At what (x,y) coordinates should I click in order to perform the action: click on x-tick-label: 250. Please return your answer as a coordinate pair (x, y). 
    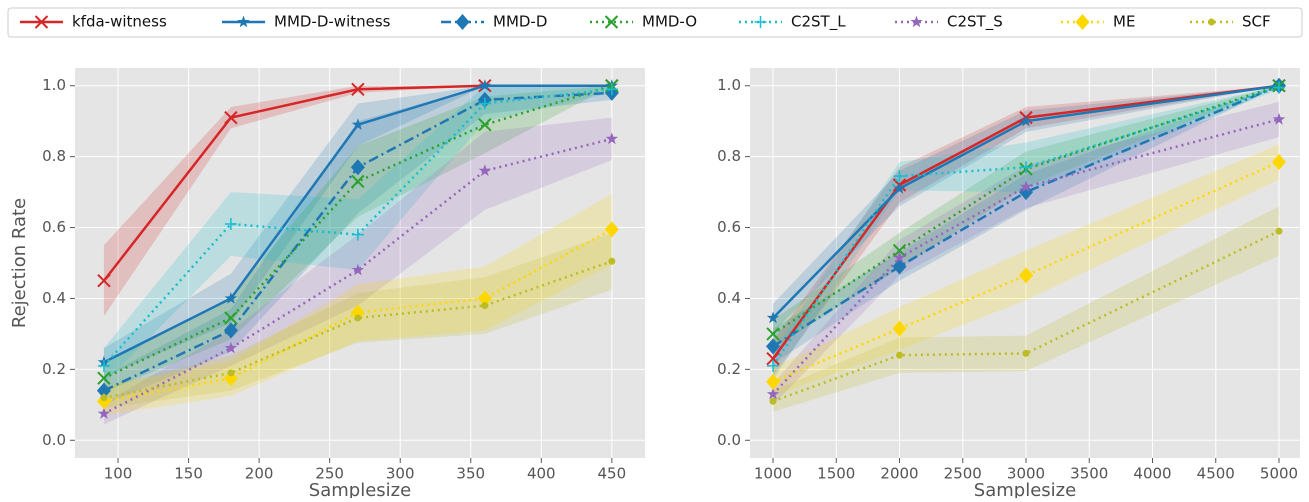
    Looking at the image, I should click on (329, 474).